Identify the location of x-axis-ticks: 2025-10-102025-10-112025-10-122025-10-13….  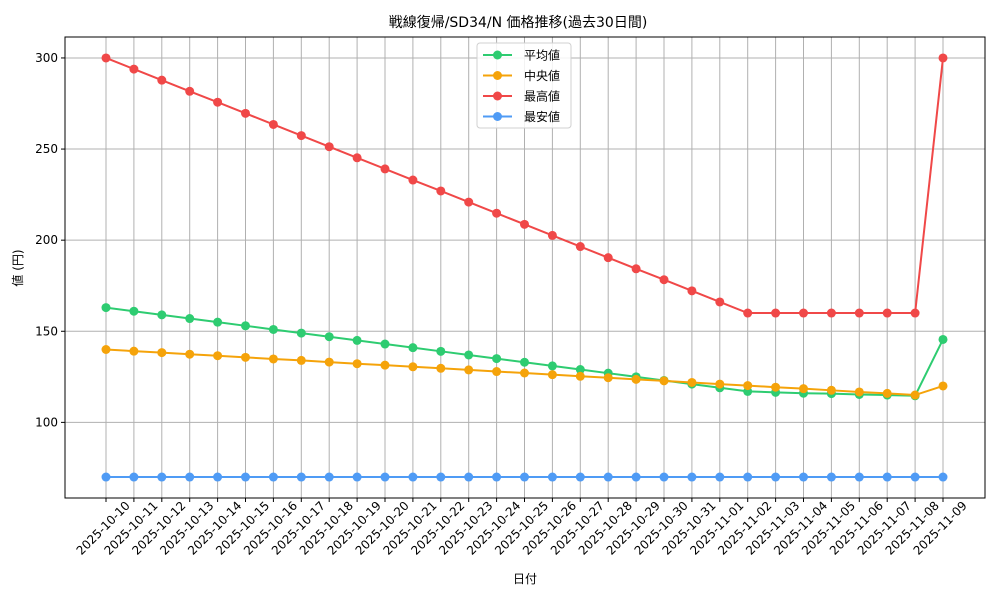
(522, 528).